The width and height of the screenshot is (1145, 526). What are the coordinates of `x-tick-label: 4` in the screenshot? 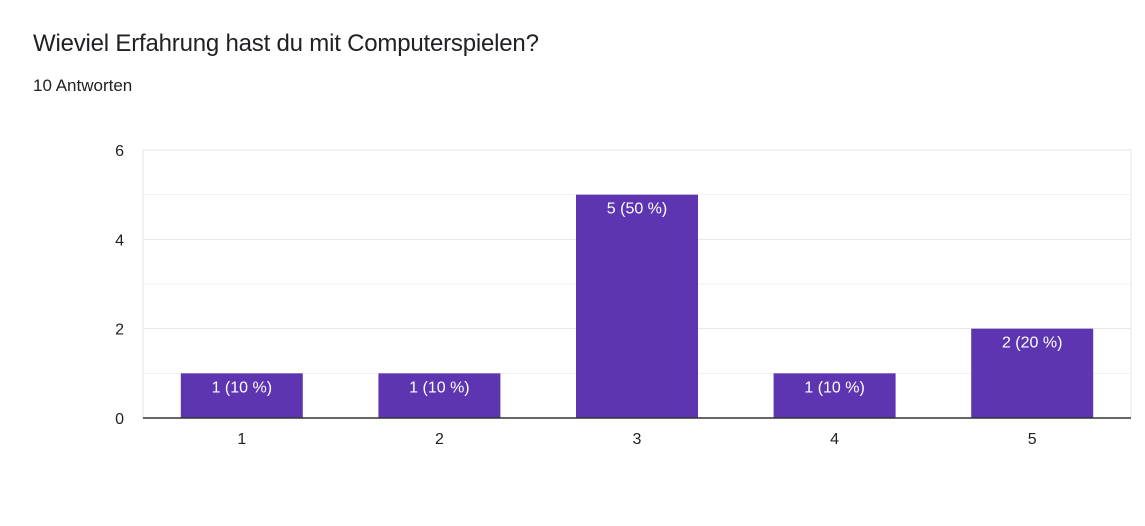 It's located at (834, 439).